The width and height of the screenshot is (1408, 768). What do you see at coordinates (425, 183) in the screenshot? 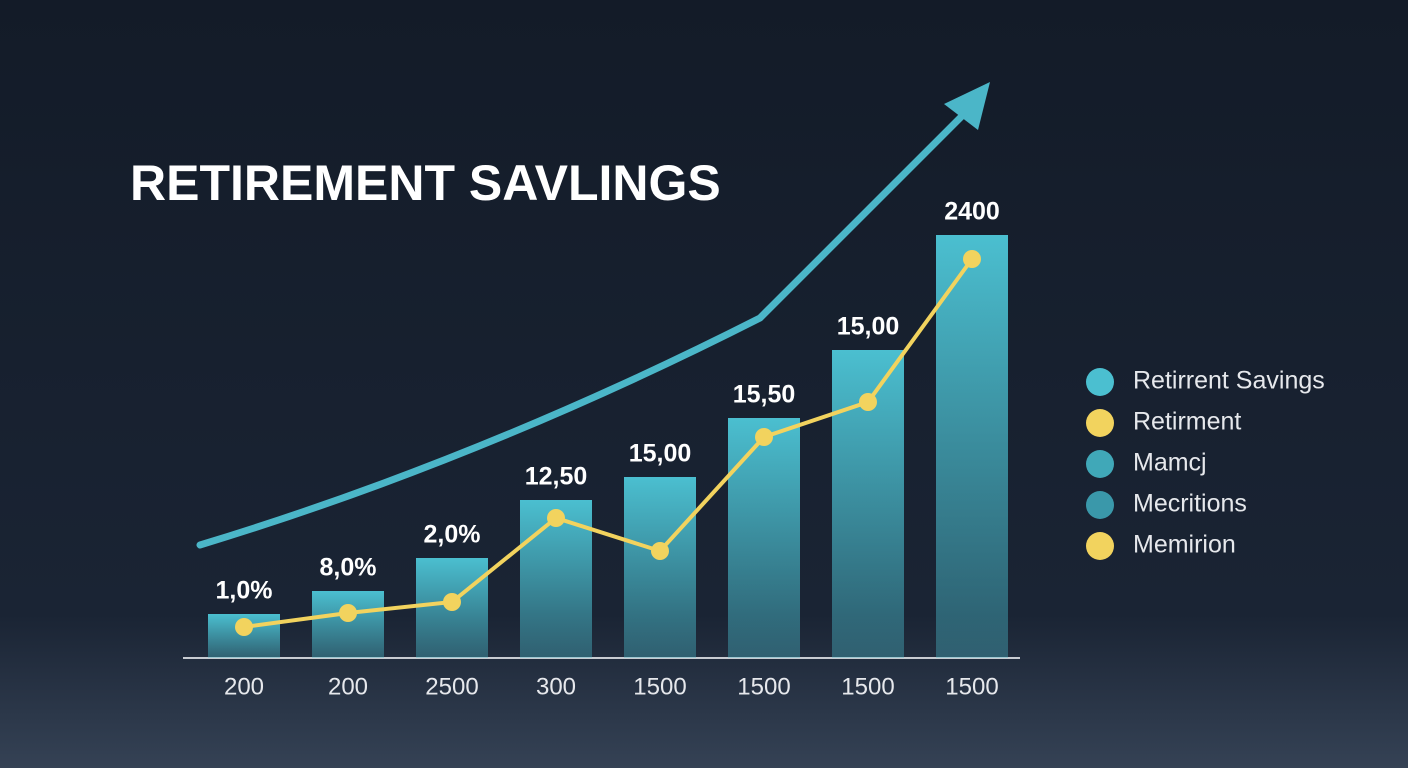
I see `chart-title: RETIREMENT SAVLINGS` at bounding box center [425, 183].